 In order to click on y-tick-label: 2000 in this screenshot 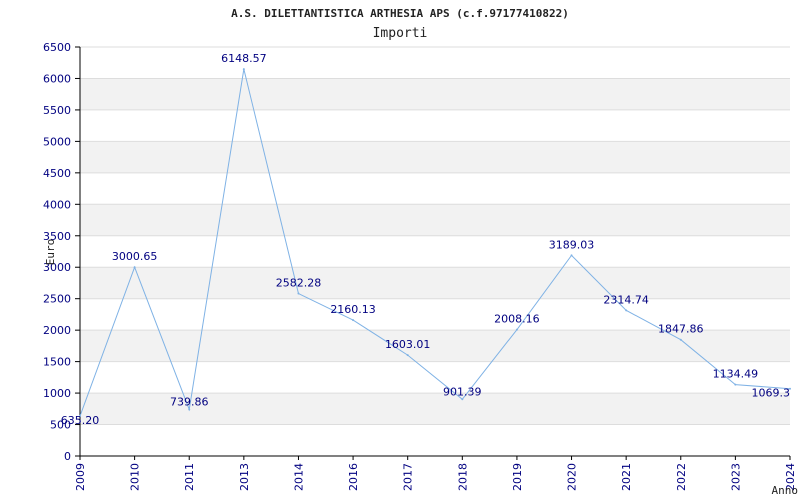, I will do `click(57, 330)`.